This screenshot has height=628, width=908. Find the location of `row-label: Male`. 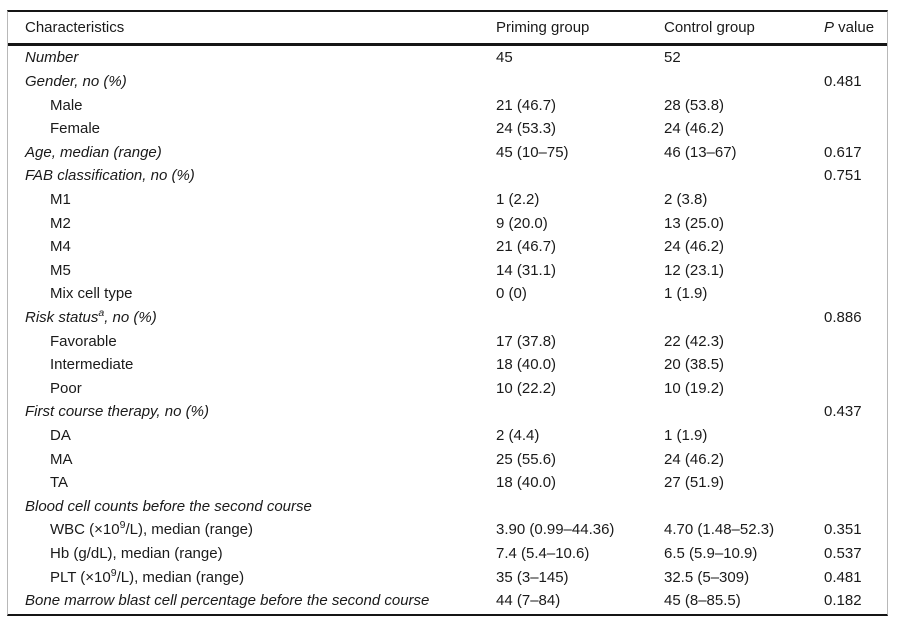

row-label: Male is located at coordinates (66, 105).